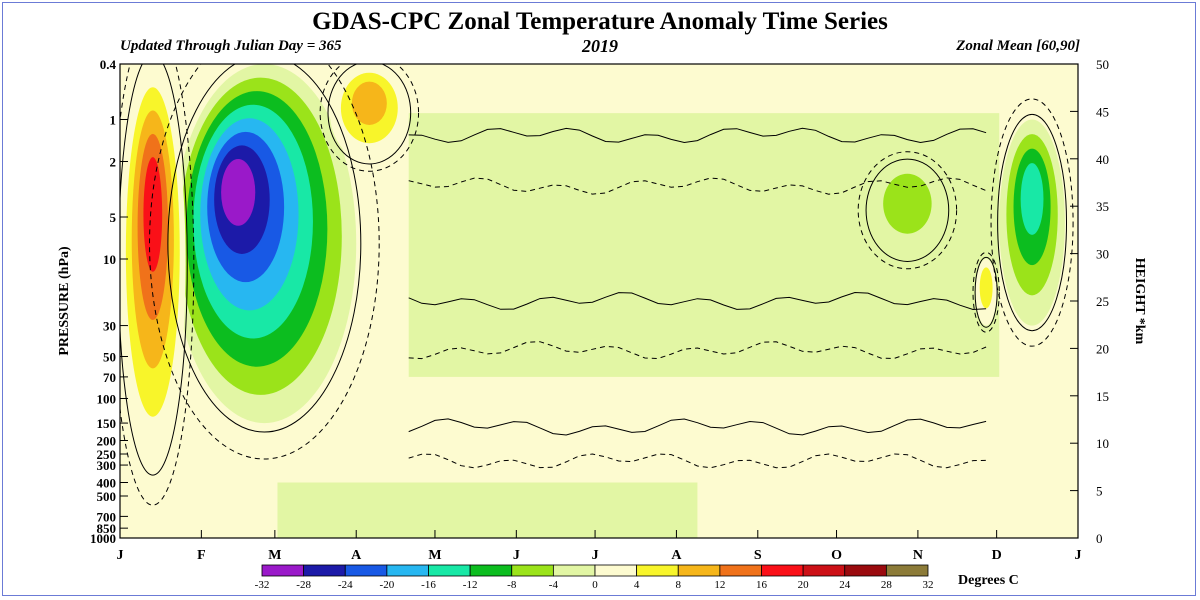 Image resolution: width=1200 pixels, height=600 pixels. What do you see at coordinates (762, 585) in the screenshot?
I see `colorbar-tick-label: 16` at bounding box center [762, 585].